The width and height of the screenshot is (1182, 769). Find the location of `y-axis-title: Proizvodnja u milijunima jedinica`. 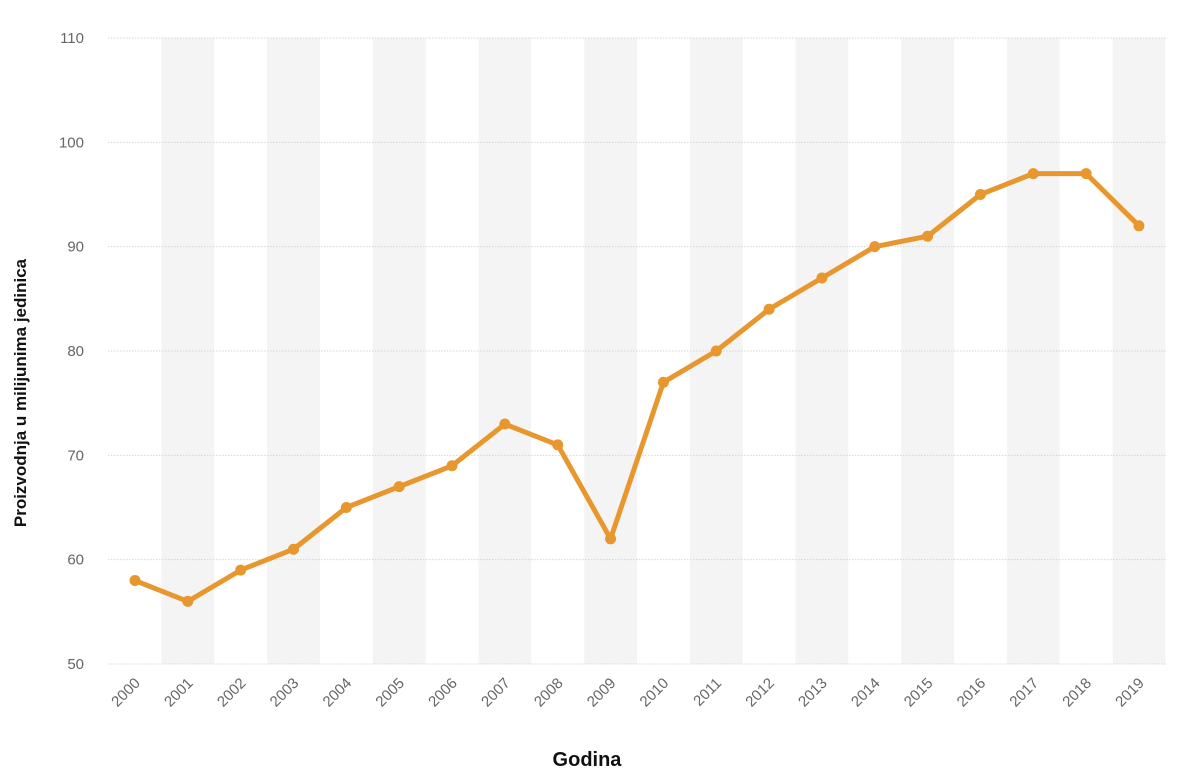

y-axis-title: Proizvodnja u milijunima jedinica is located at coordinates (20, 392).